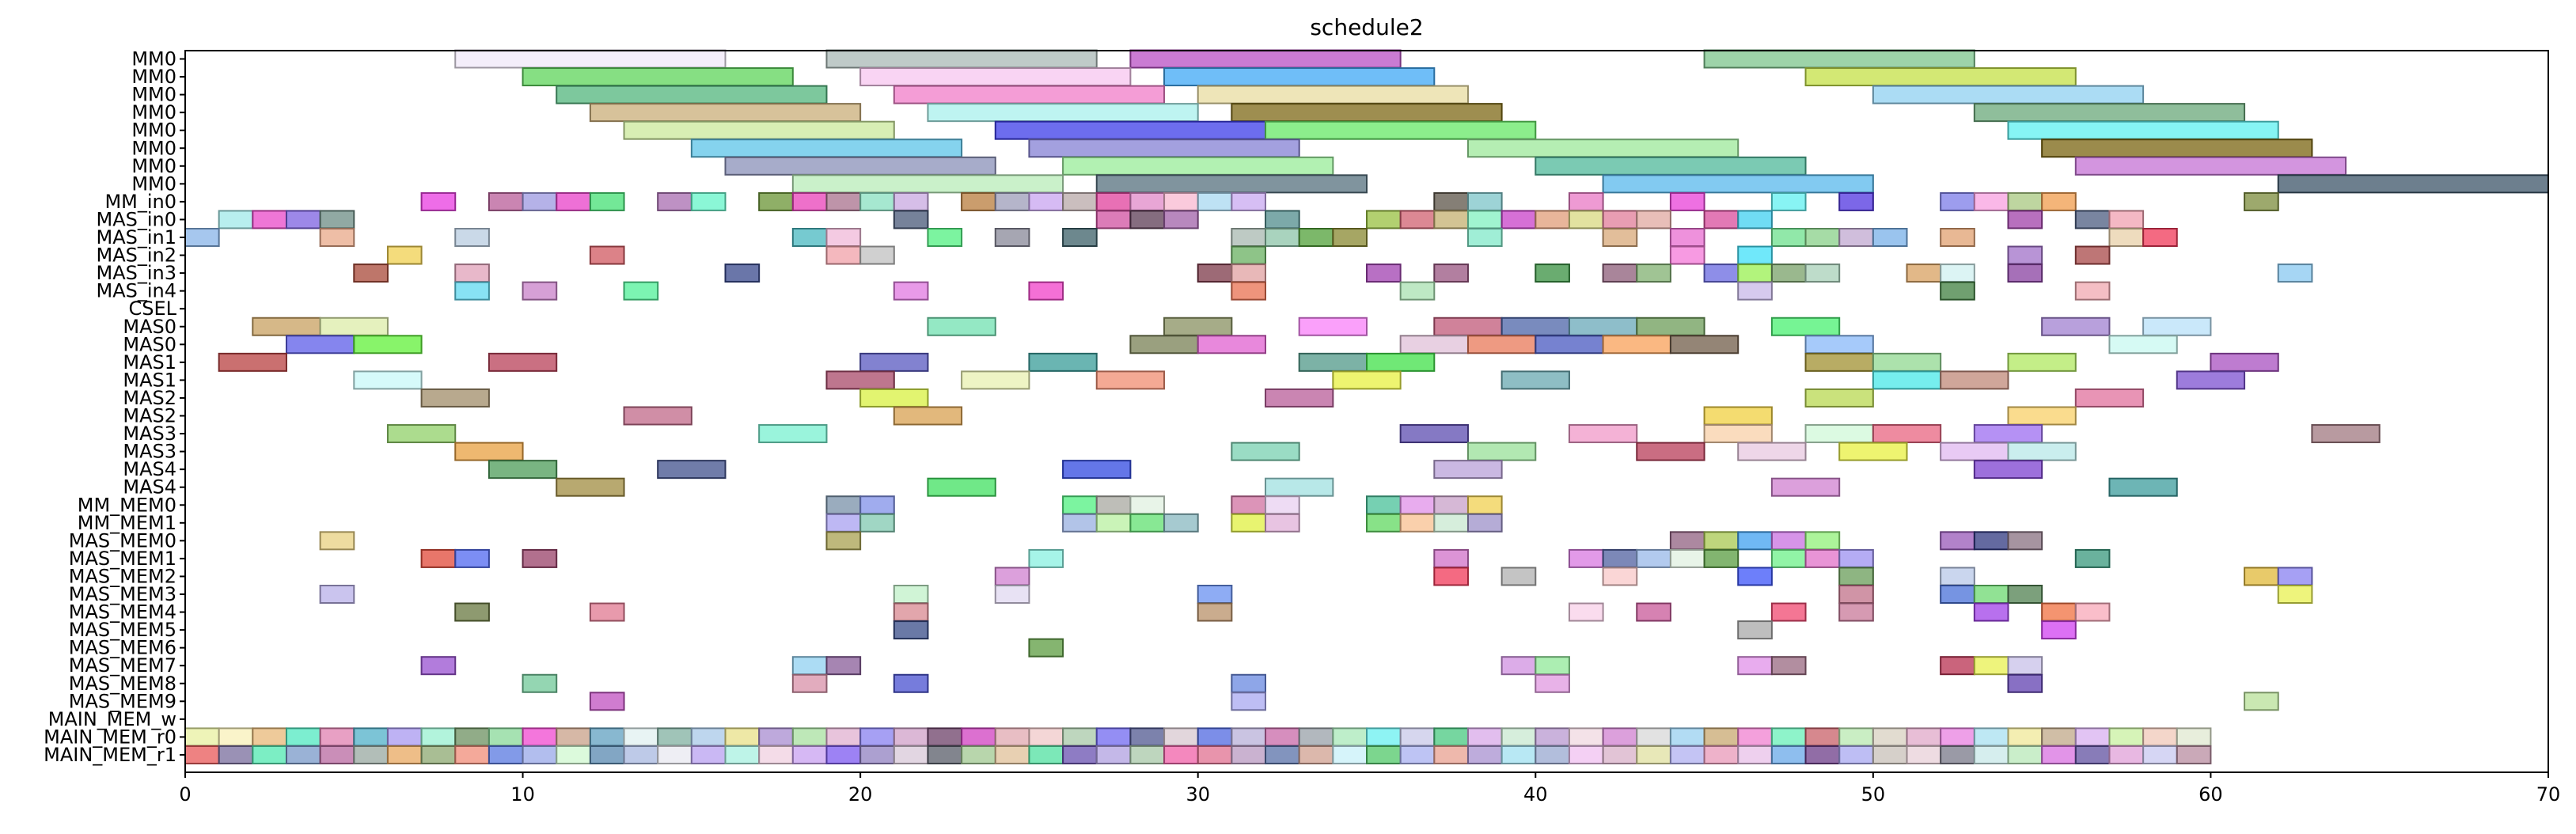  What do you see at coordinates (149, 416) in the screenshot?
I see `y-tick-label: MAS2` at bounding box center [149, 416].